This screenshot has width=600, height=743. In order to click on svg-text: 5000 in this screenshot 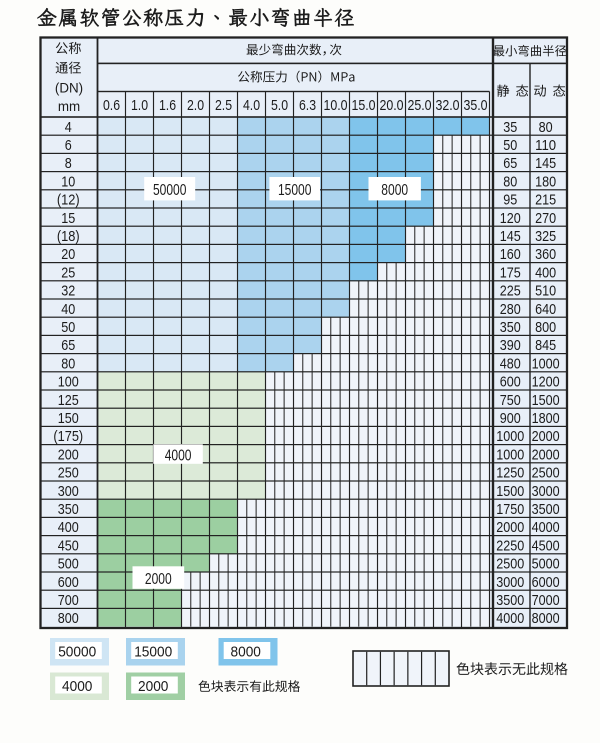, I will do `click(546, 565)`.